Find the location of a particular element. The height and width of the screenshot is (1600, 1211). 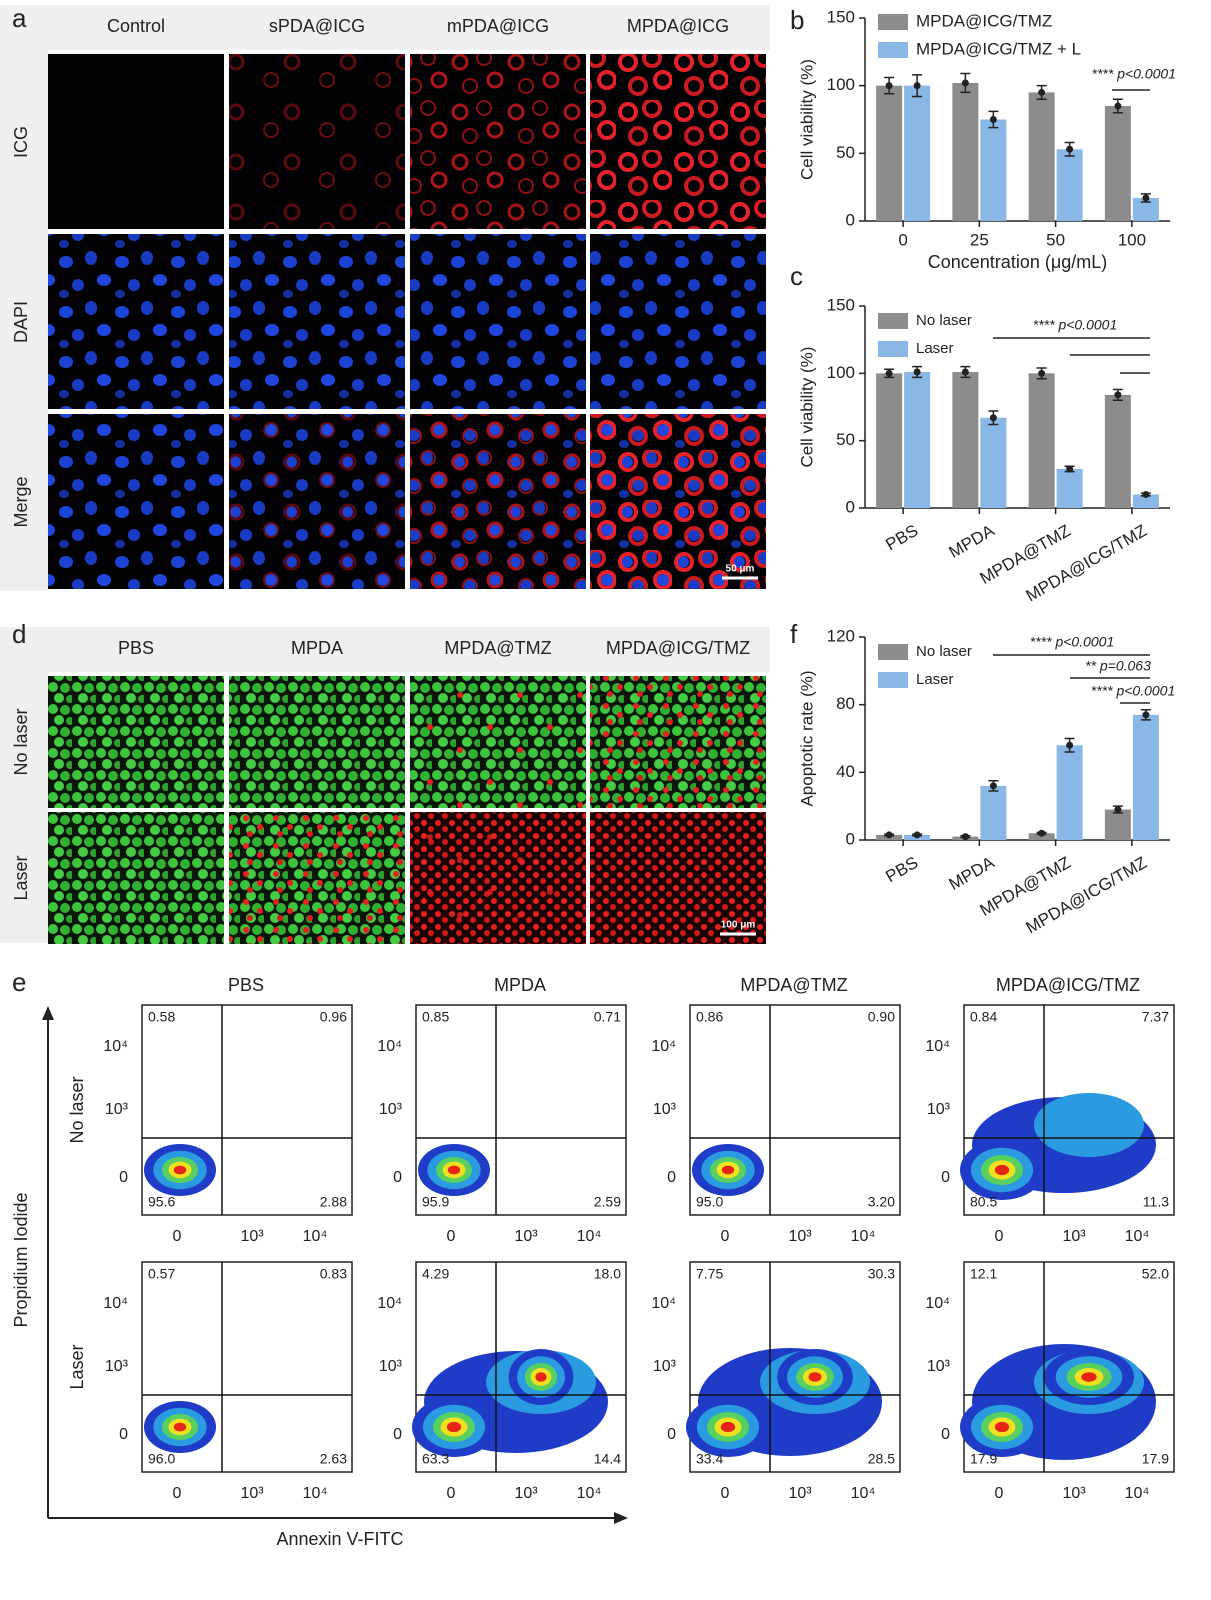

column-header: MPDA@ICG is located at coordinates (678, 26).